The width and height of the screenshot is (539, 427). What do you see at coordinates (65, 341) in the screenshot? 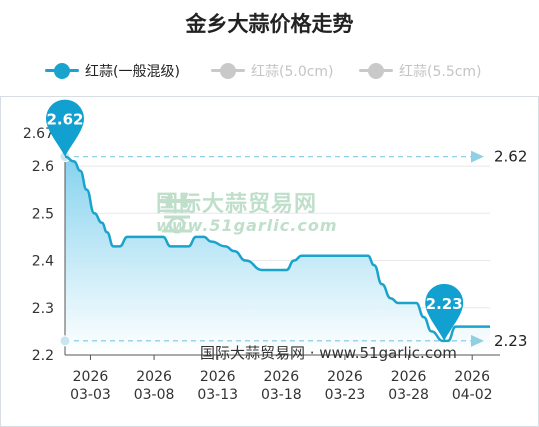
I see `markline-min-start-dot` at bounding box center [65, 341].